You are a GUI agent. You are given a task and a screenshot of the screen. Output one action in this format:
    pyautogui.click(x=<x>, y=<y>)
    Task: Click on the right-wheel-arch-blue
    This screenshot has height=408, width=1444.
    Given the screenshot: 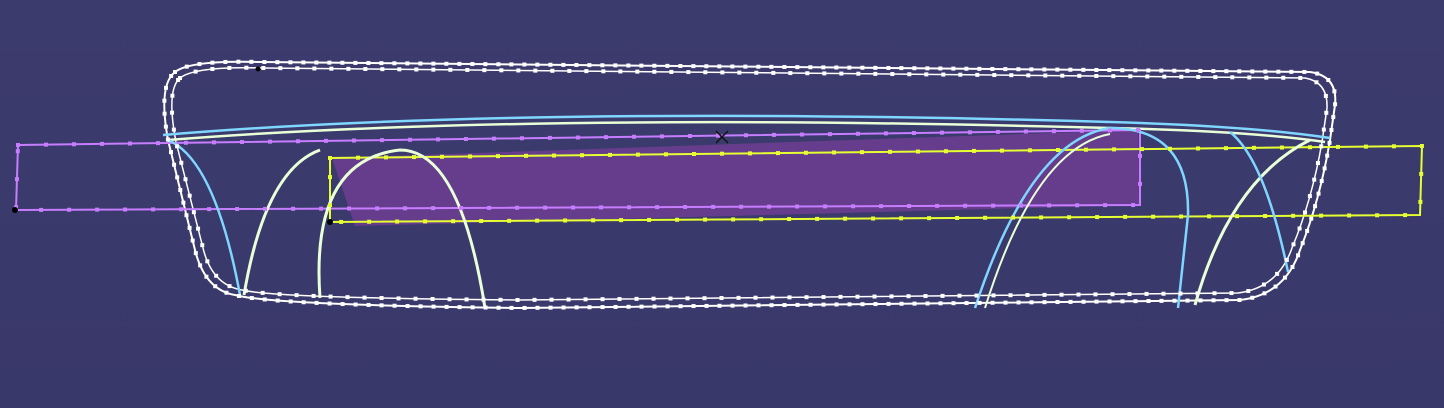 What is the action you would take?
    pyautogui.click(x=1081, y=217)
    